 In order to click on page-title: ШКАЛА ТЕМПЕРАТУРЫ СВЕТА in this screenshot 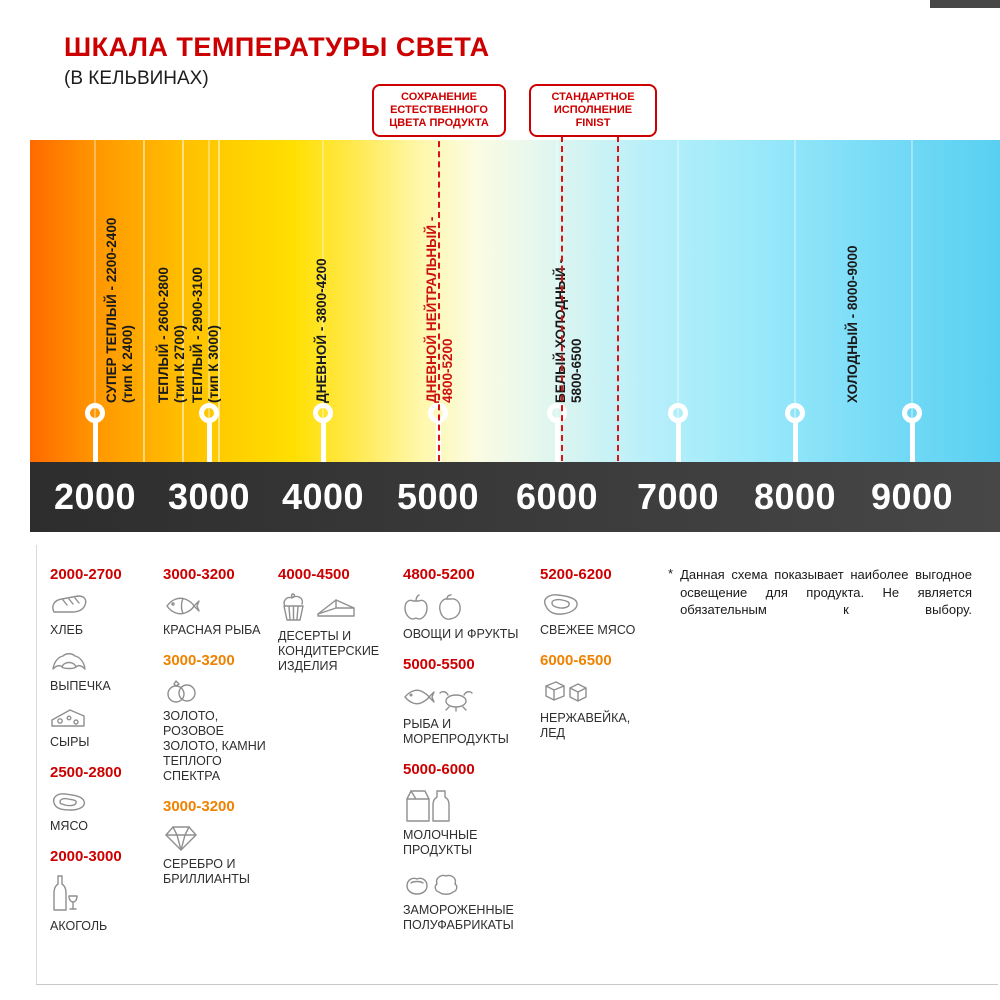, I will do `click(277, 47)`.